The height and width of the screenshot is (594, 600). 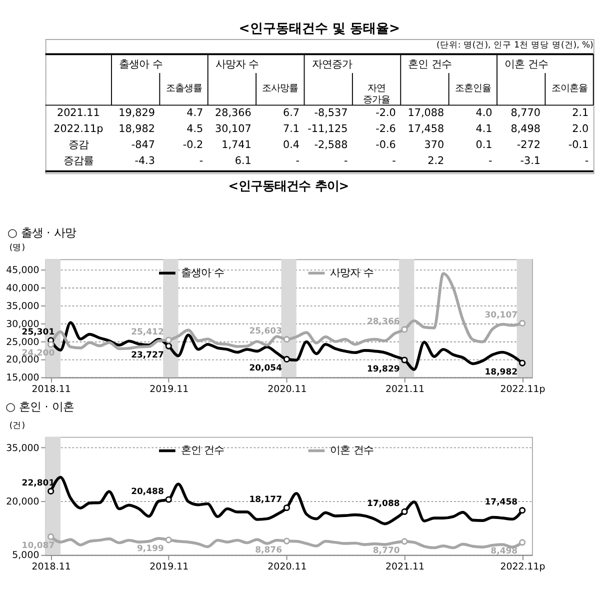 I want to click on text: -0.6, so click(x=386, y=145).